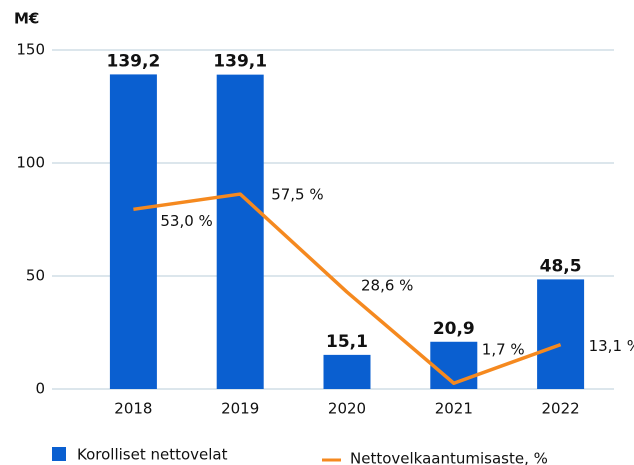 Image resolution: width=634 pixels, height=465 pixels. I want to click on x-tick-label: 2020, so click(347, 409).